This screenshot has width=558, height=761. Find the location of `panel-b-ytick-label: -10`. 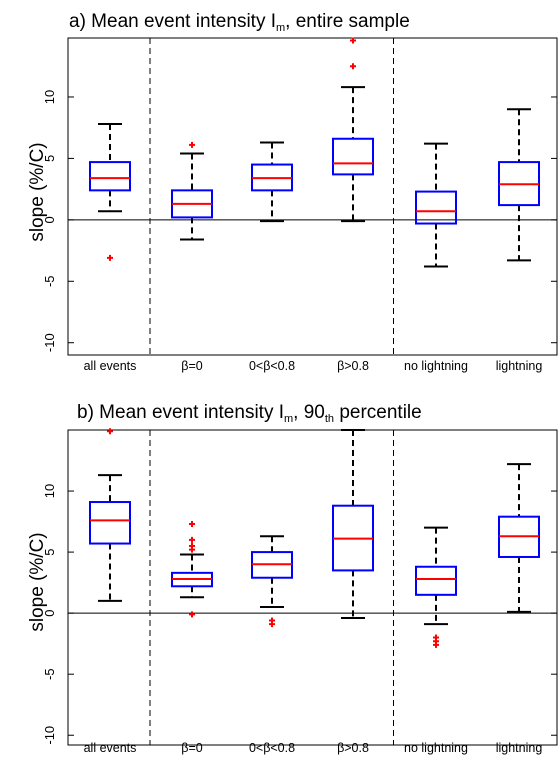

panel-b-ytick-label: -10 is located at coordinates (49, 735).